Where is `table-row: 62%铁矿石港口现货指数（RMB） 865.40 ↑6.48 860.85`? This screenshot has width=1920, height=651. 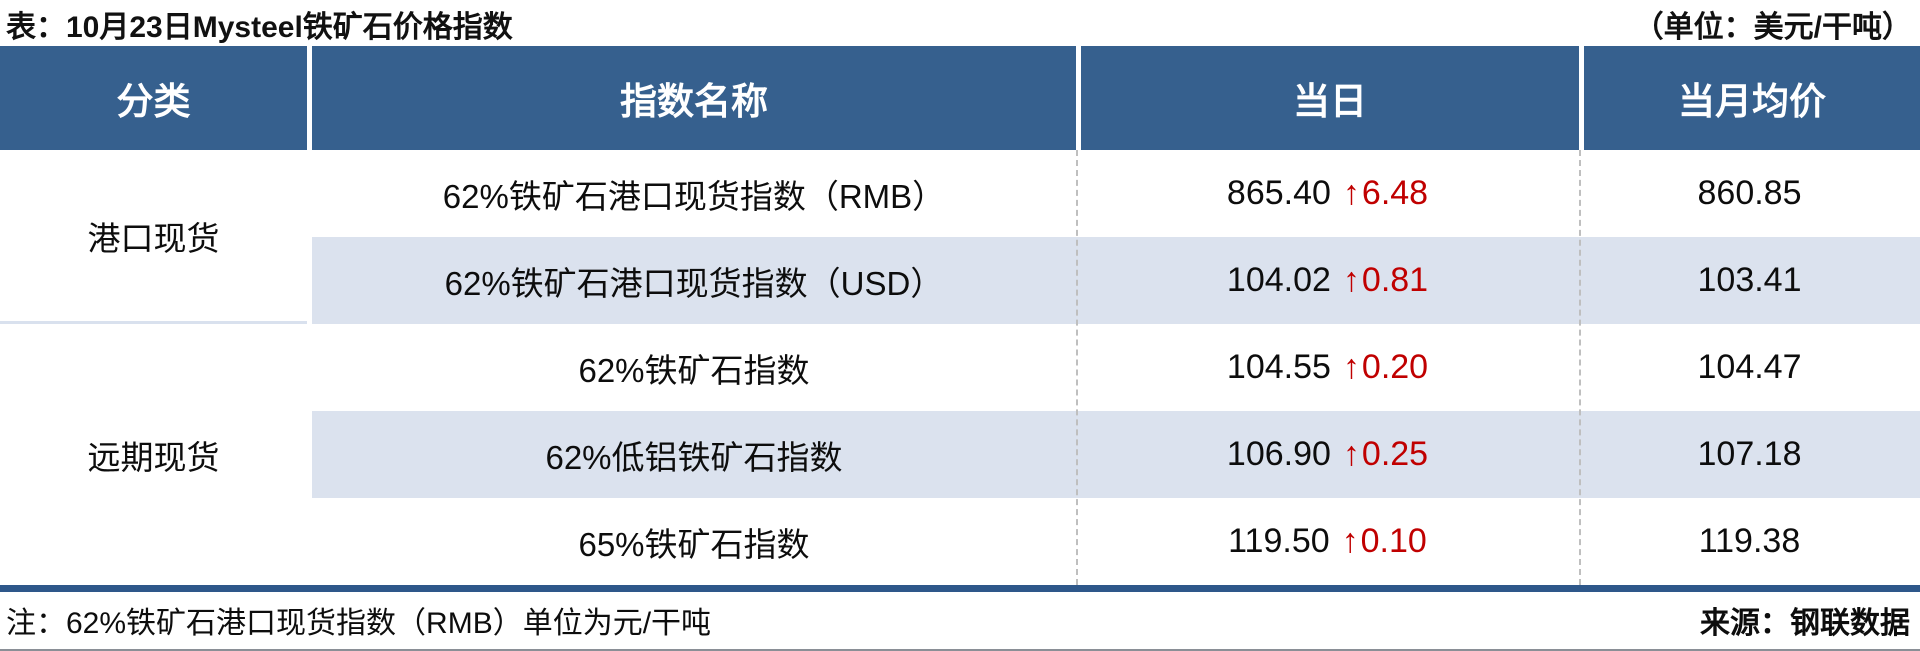
table-row: 62%铁矿石港口现货指数（RMB） 865.40 ↑6.48 860.85 is located at coordinates (1116, 193).